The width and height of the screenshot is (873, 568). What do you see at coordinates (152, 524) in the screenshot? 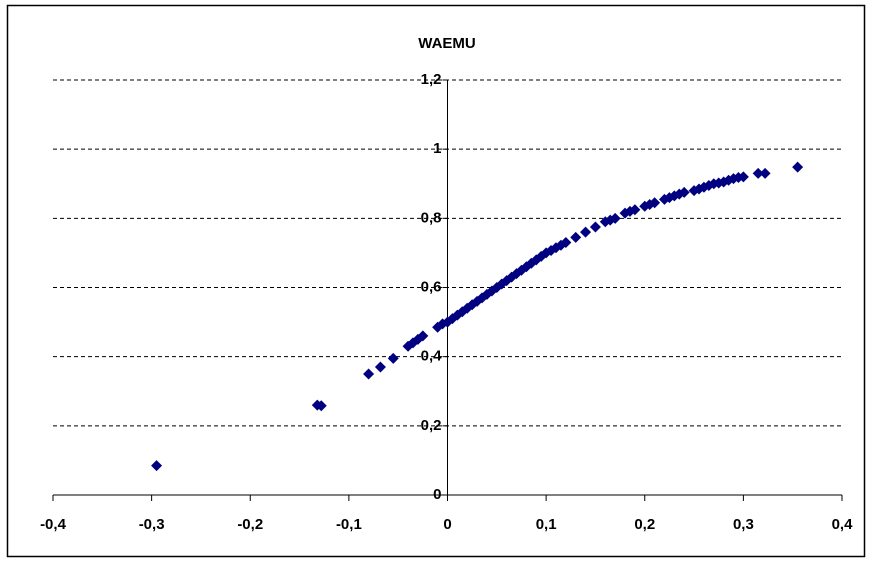
I see `x-tick-label: -0,3` at bounding box center [152, 524].